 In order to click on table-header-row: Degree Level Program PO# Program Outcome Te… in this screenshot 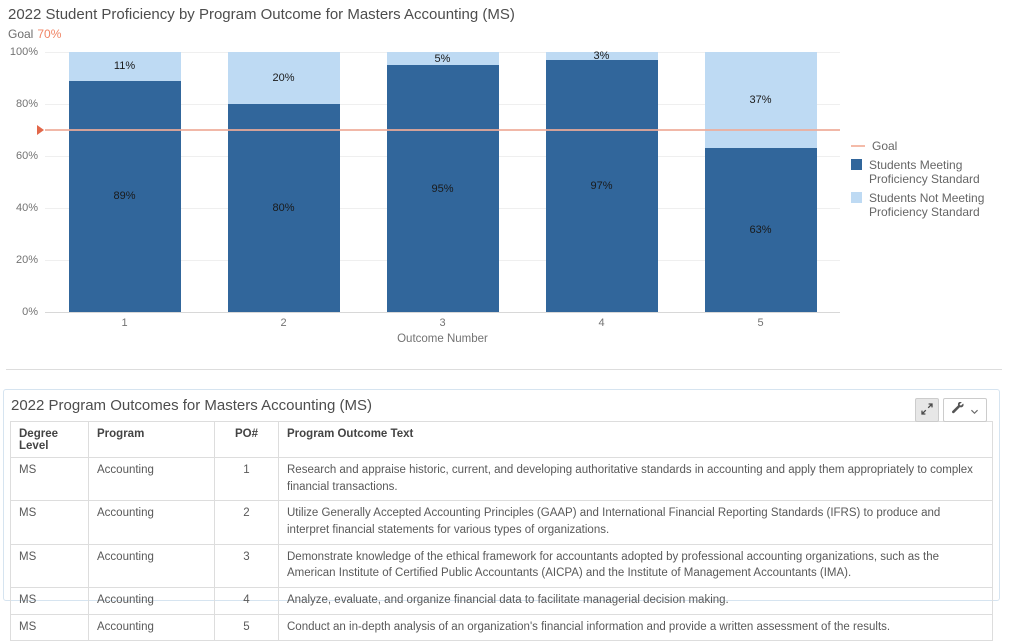, I will do `click(501, 439)`.